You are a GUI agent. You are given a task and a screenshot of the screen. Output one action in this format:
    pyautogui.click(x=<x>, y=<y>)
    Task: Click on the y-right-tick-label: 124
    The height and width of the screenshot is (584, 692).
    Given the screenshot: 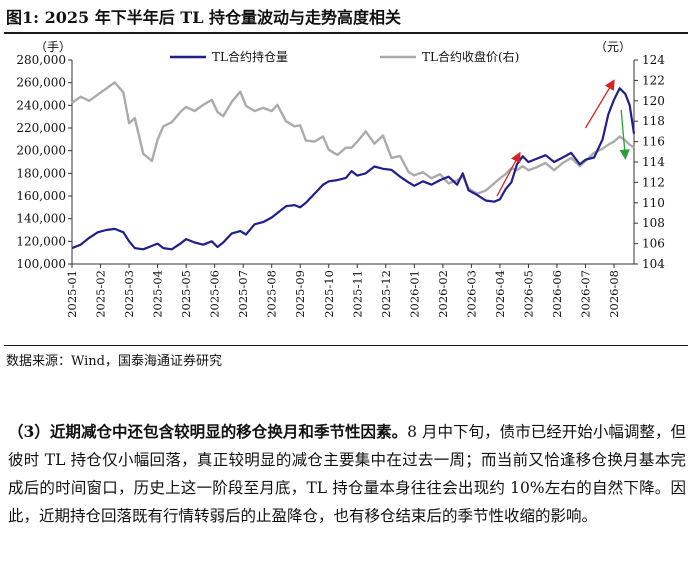 What is the action you would take?
    pyautogui.click(x=653, y=60)
    